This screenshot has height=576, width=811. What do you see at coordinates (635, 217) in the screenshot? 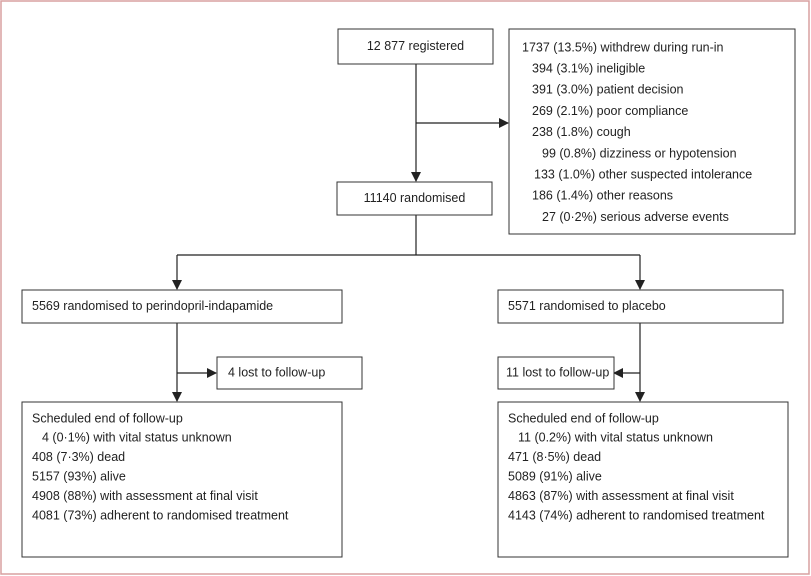
I see `node-line: 27 (0·2%) serious adverse events` at bounding box center [635, 217].